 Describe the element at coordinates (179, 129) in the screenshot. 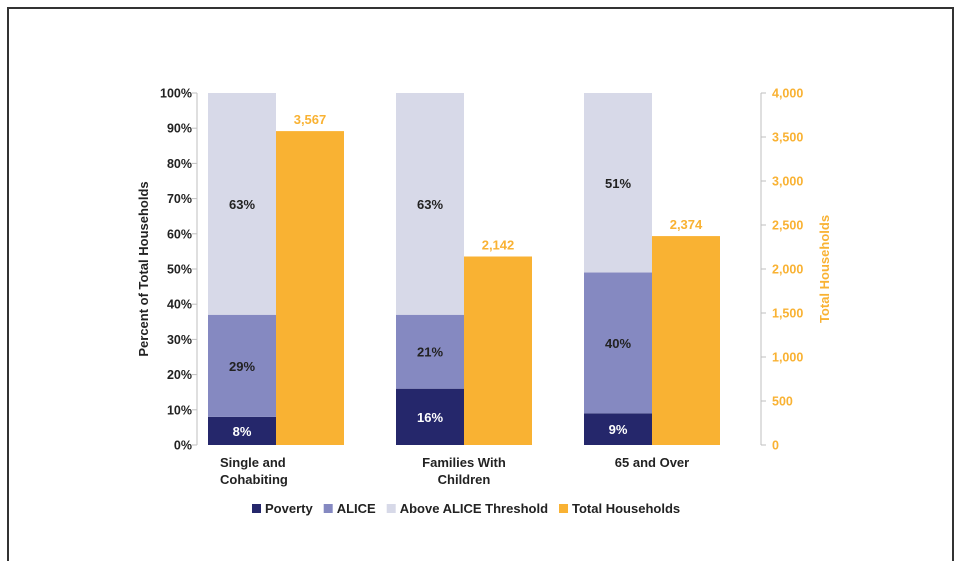

I see `left-axis-tick-label: 90%` at that location.